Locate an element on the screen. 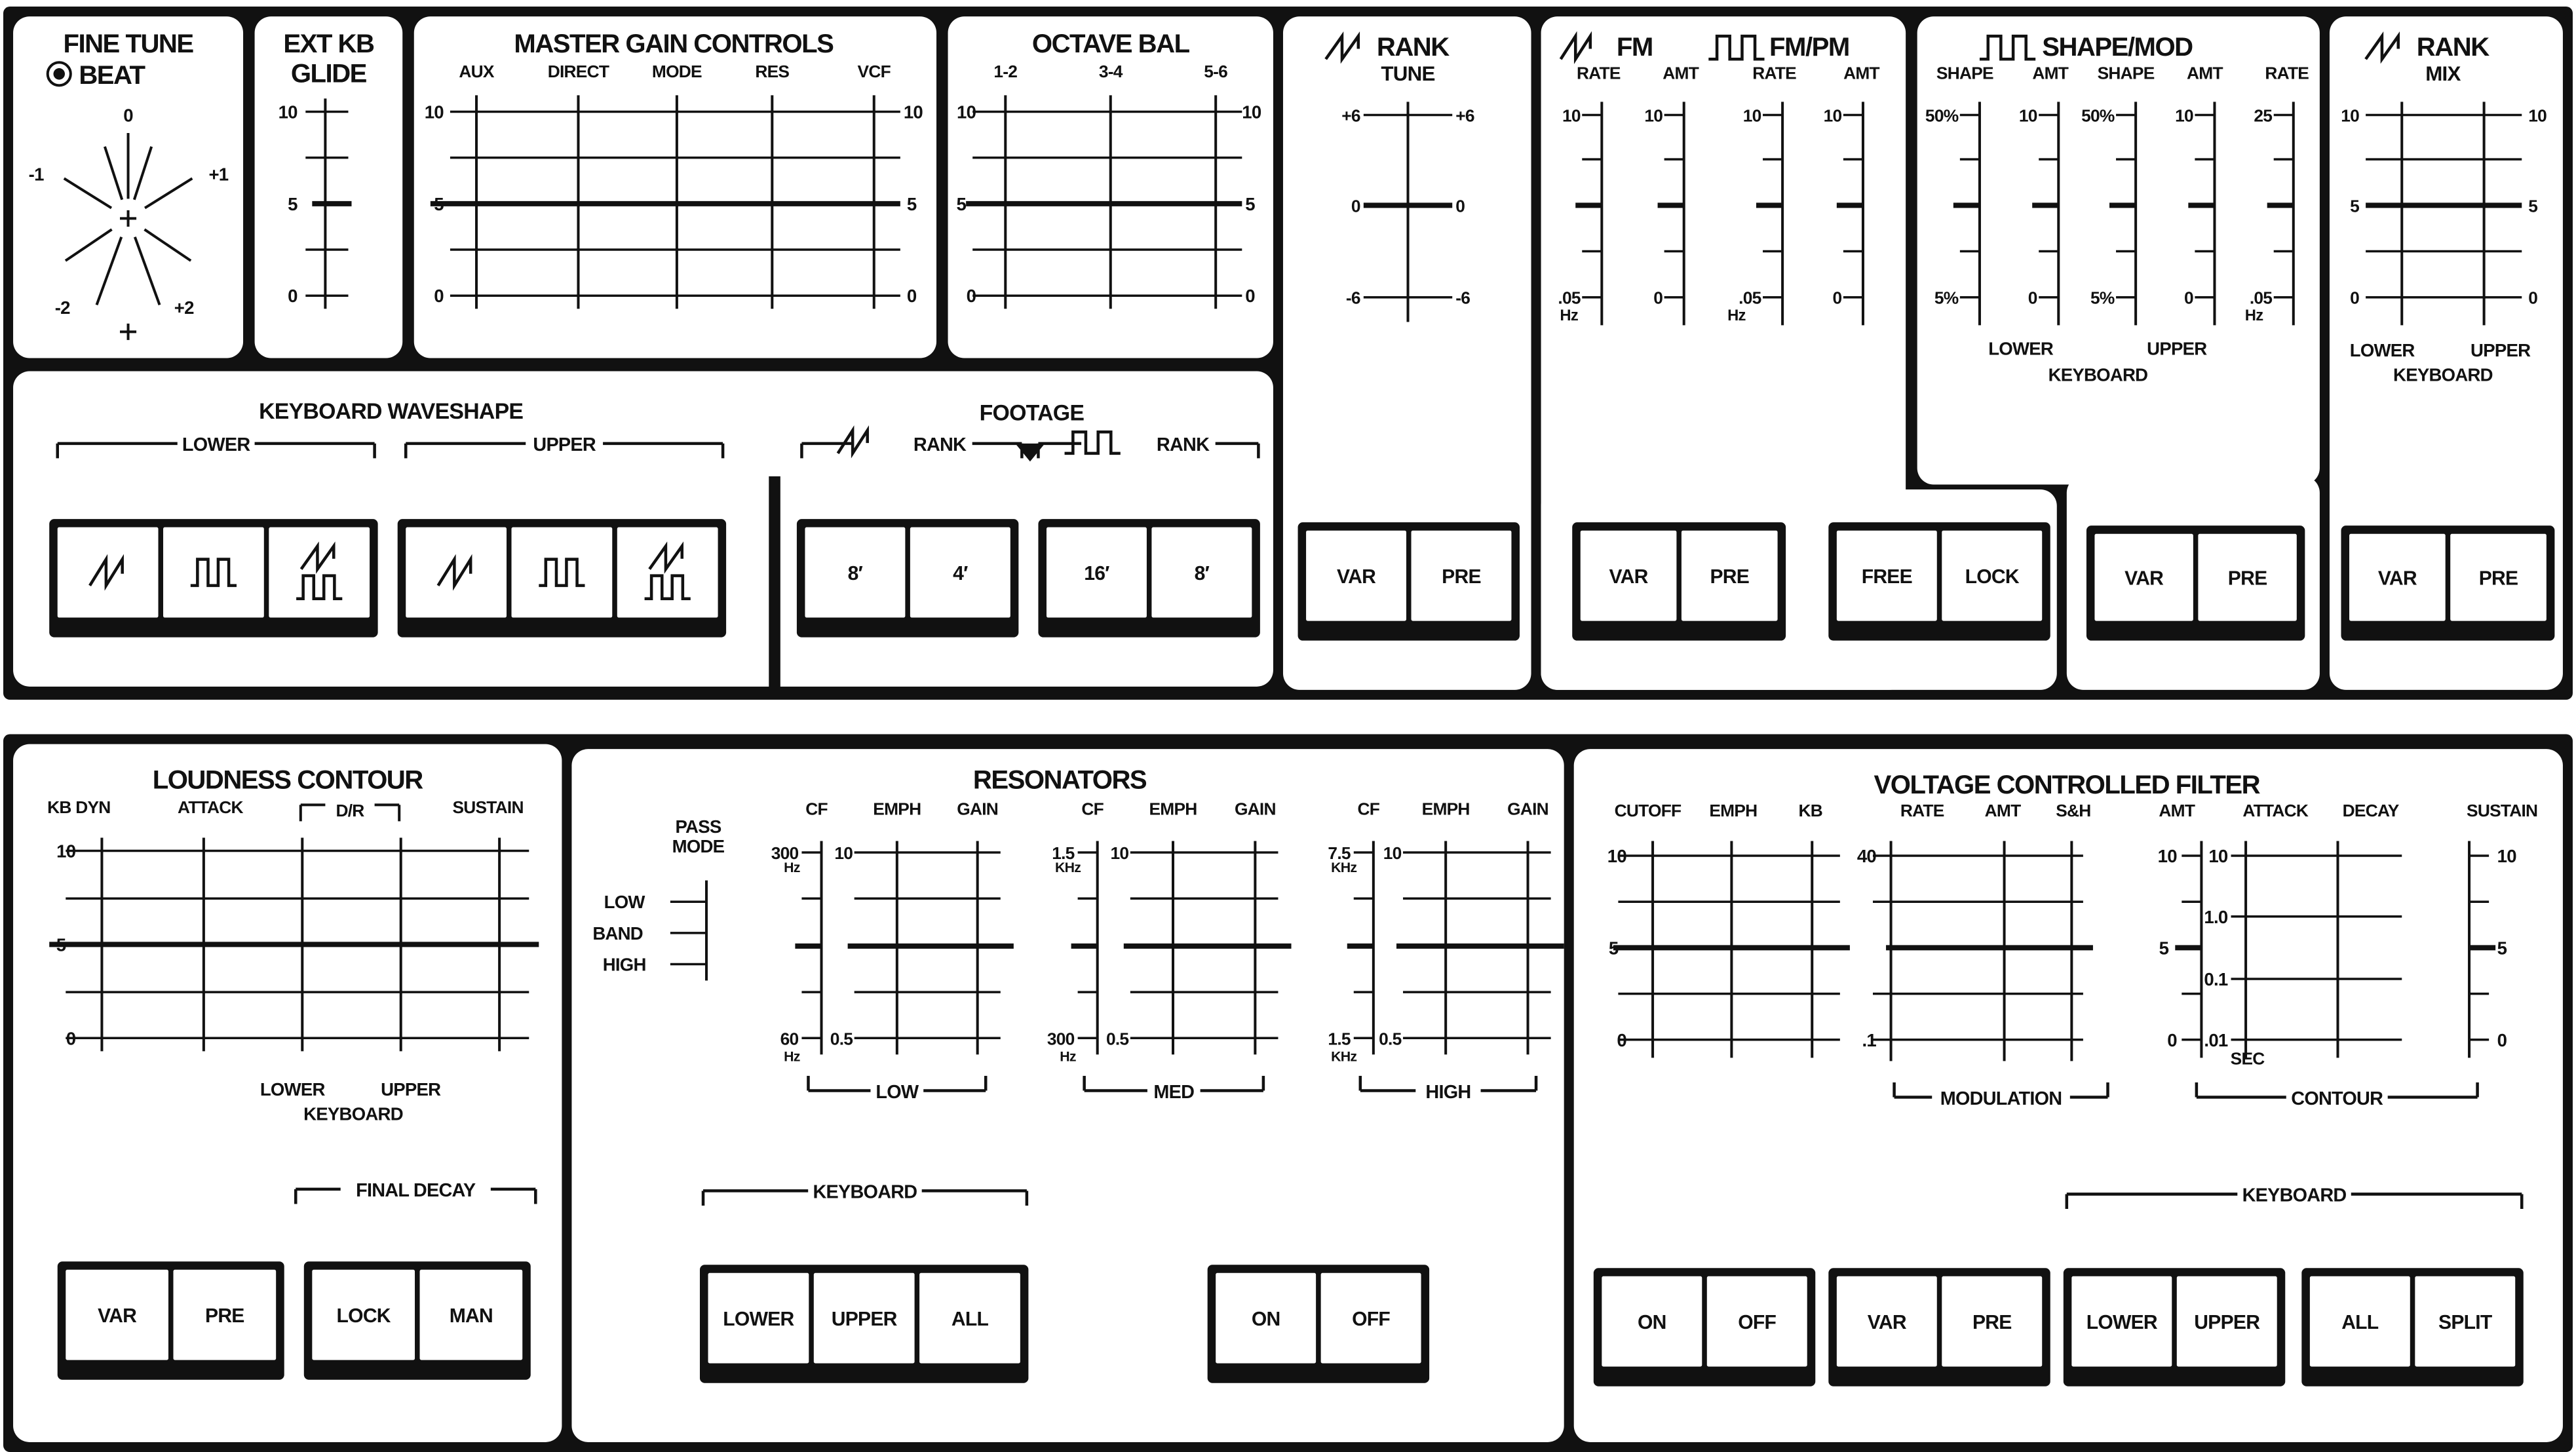 Image resolution: width=2576 pixels, height=1452 pixels. saw-footage-buttons-8ft: 8′ is located at coordinates (855, 572).